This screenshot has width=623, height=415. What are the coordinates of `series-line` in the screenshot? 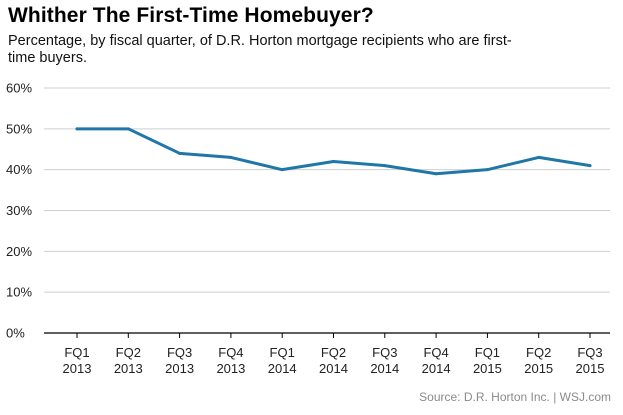 It's located at (333, 151).